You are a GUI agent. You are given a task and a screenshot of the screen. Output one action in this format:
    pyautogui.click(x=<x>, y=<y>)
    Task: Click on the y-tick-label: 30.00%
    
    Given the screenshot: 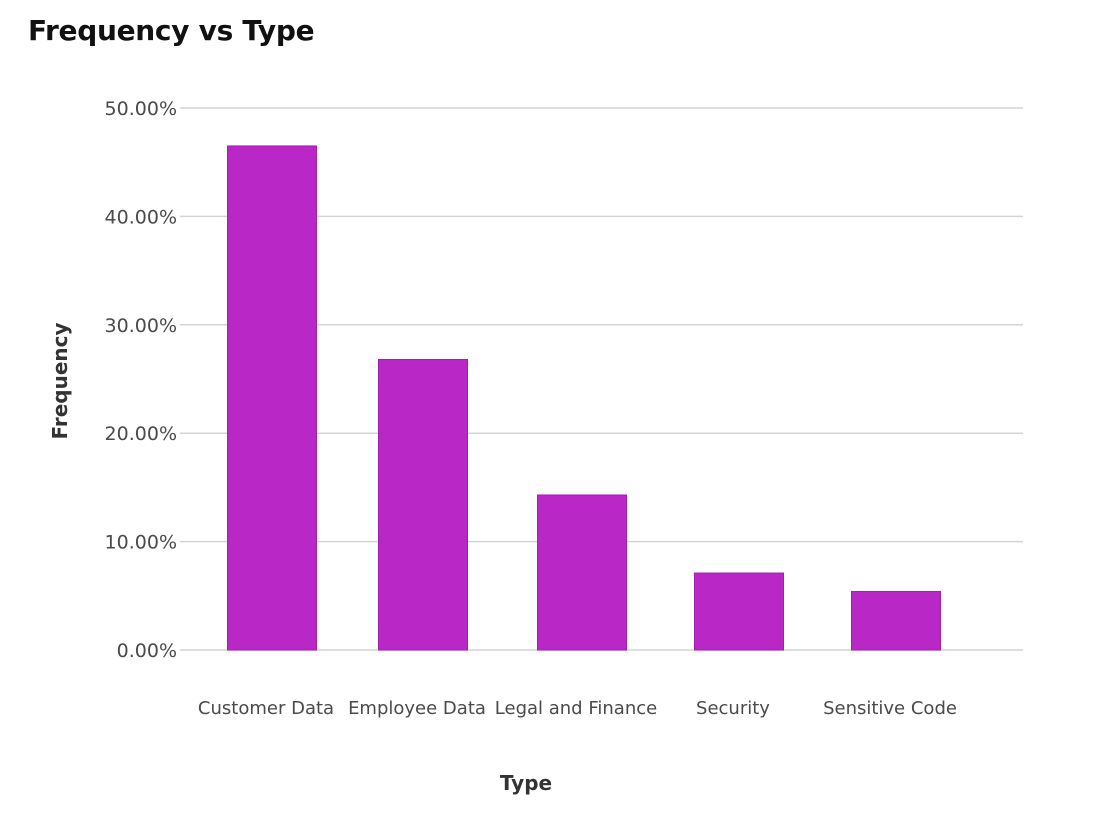 What is the action you would take?
    pyautogui.click(x=141, y=326)
    